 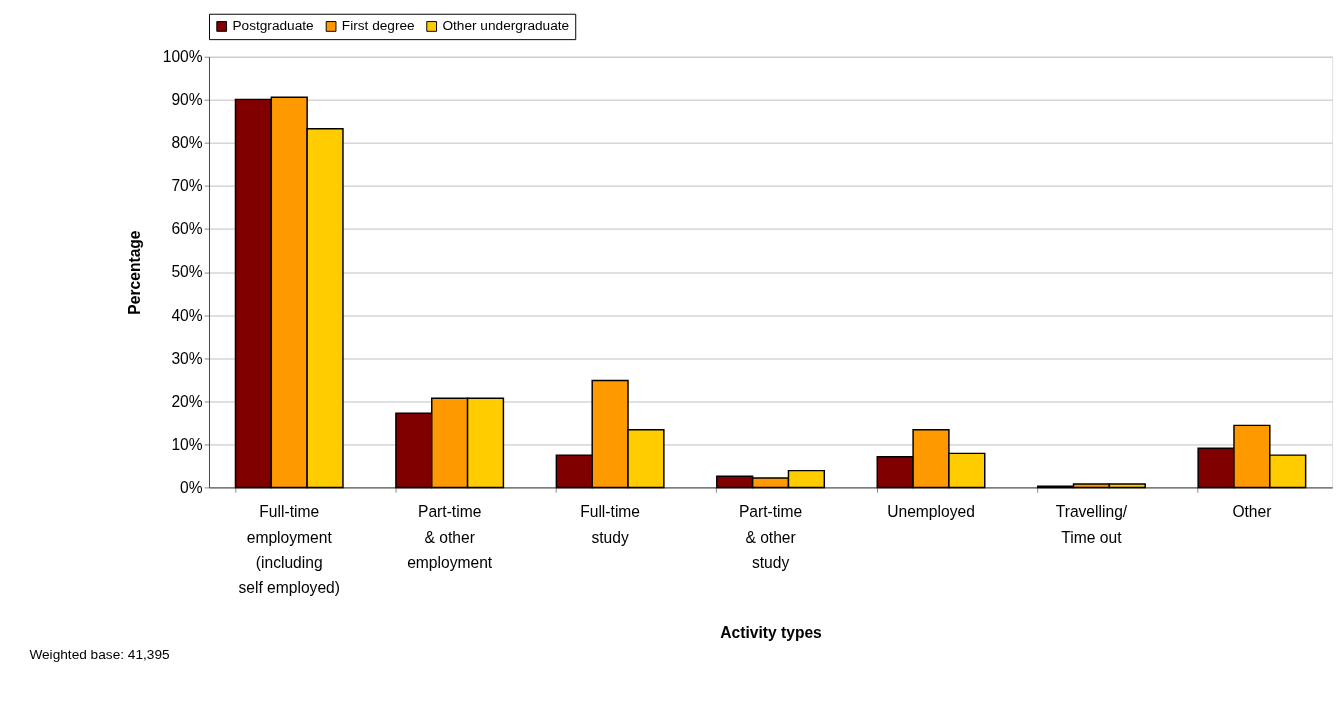 What do you see at coordinates (187, 315) in the screenshot?
I see `y-tick-label: 40%` at bounding box center [187, 315].